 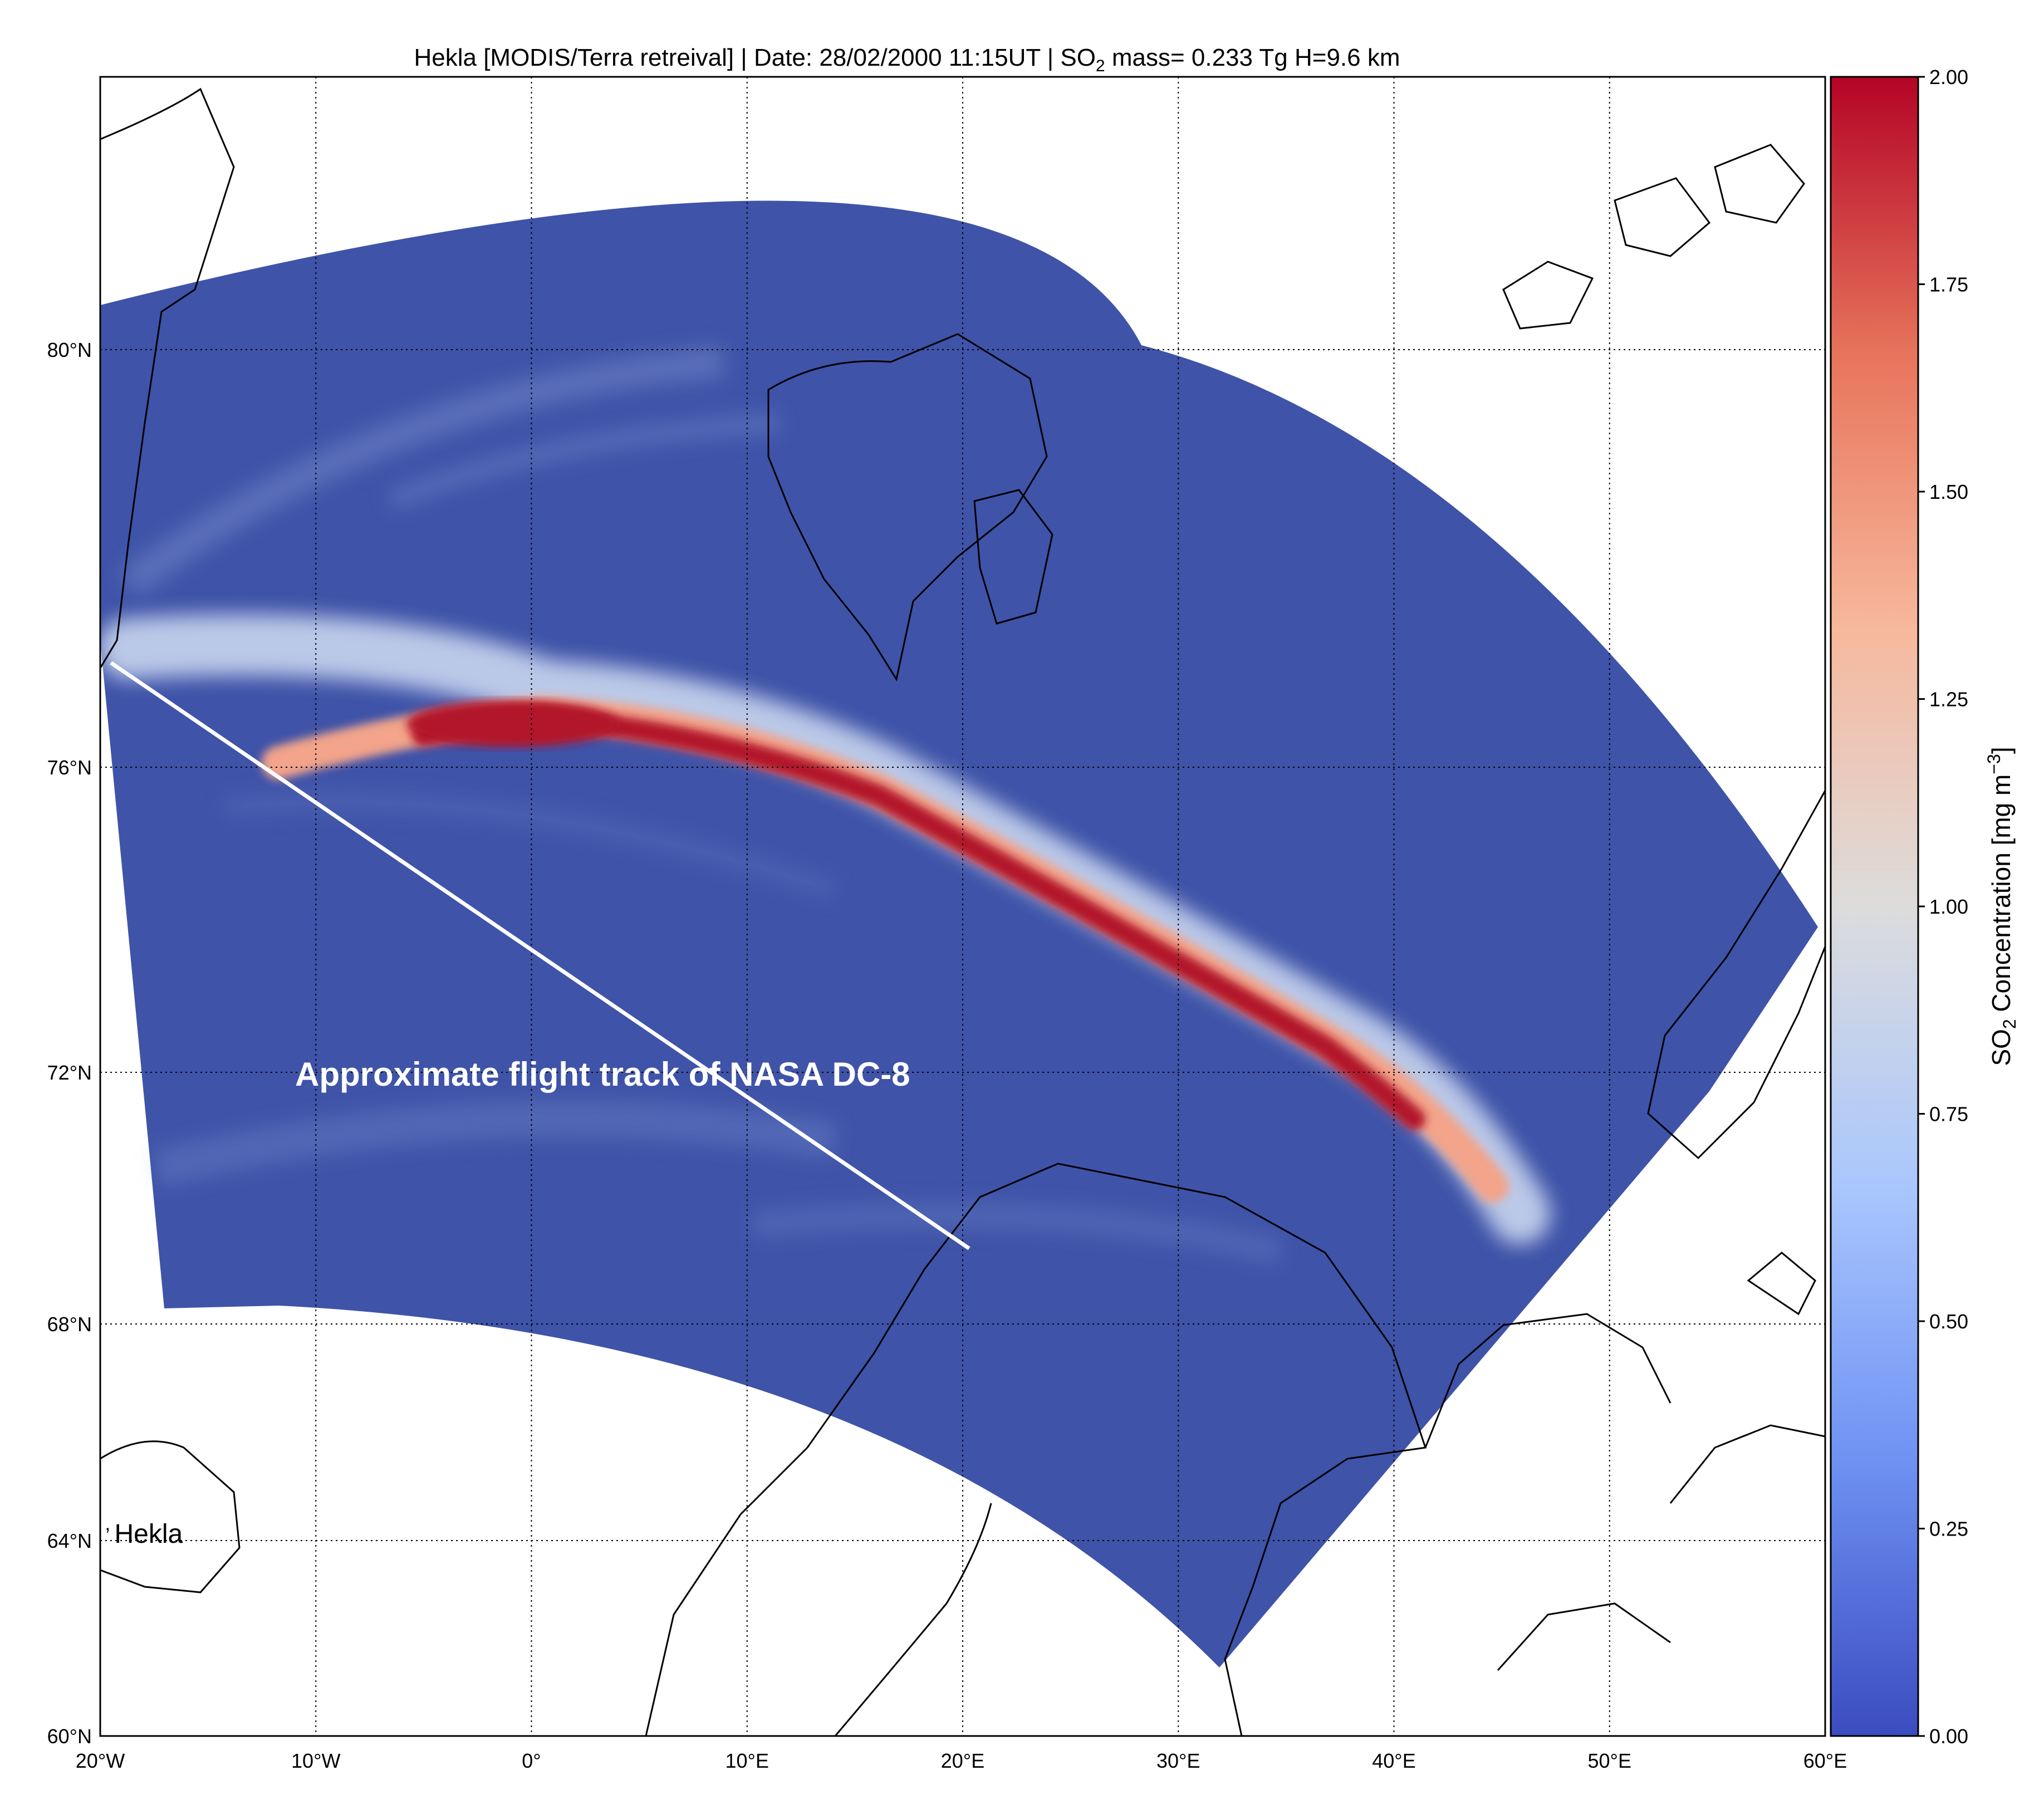 I want to click on novaya-zemlya-coast, so click(x=1736, y=975).